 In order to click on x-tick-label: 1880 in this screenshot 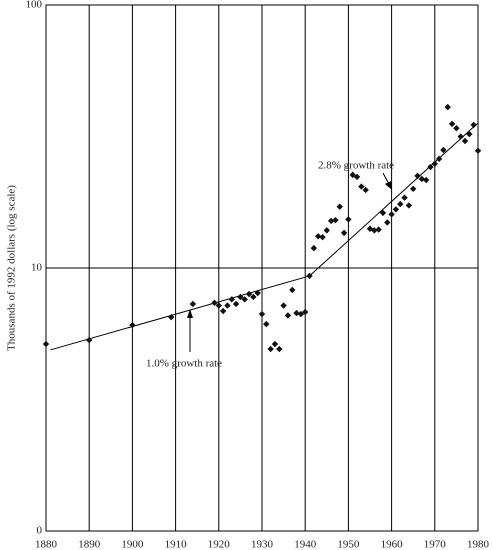, I will do `click(46, 544)`.